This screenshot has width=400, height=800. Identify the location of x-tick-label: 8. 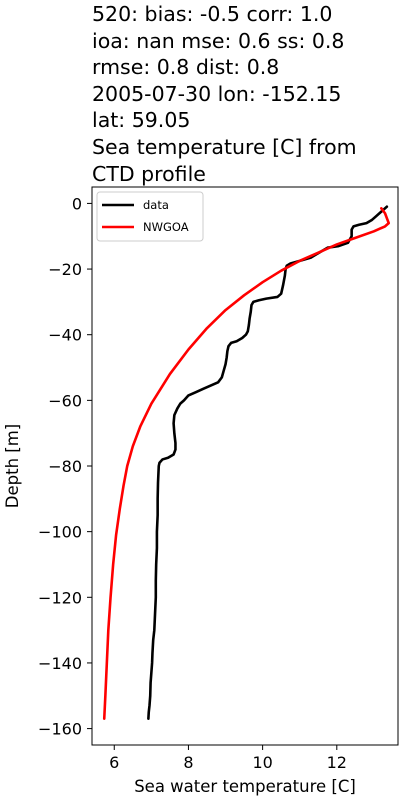
(188, 762).